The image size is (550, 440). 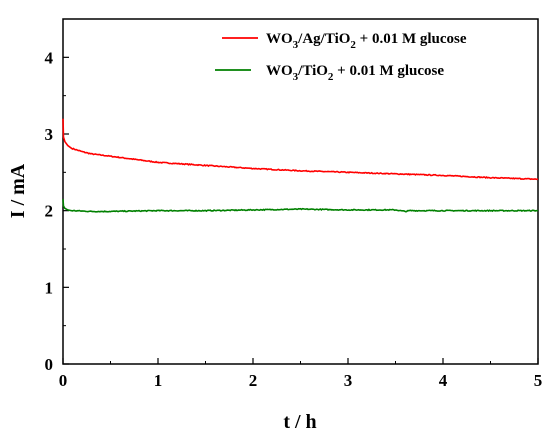 What do you see at coordinates (538, 380) in the screenshot?
I see `x-tick-label: 5` at bounding box center [538, 380].